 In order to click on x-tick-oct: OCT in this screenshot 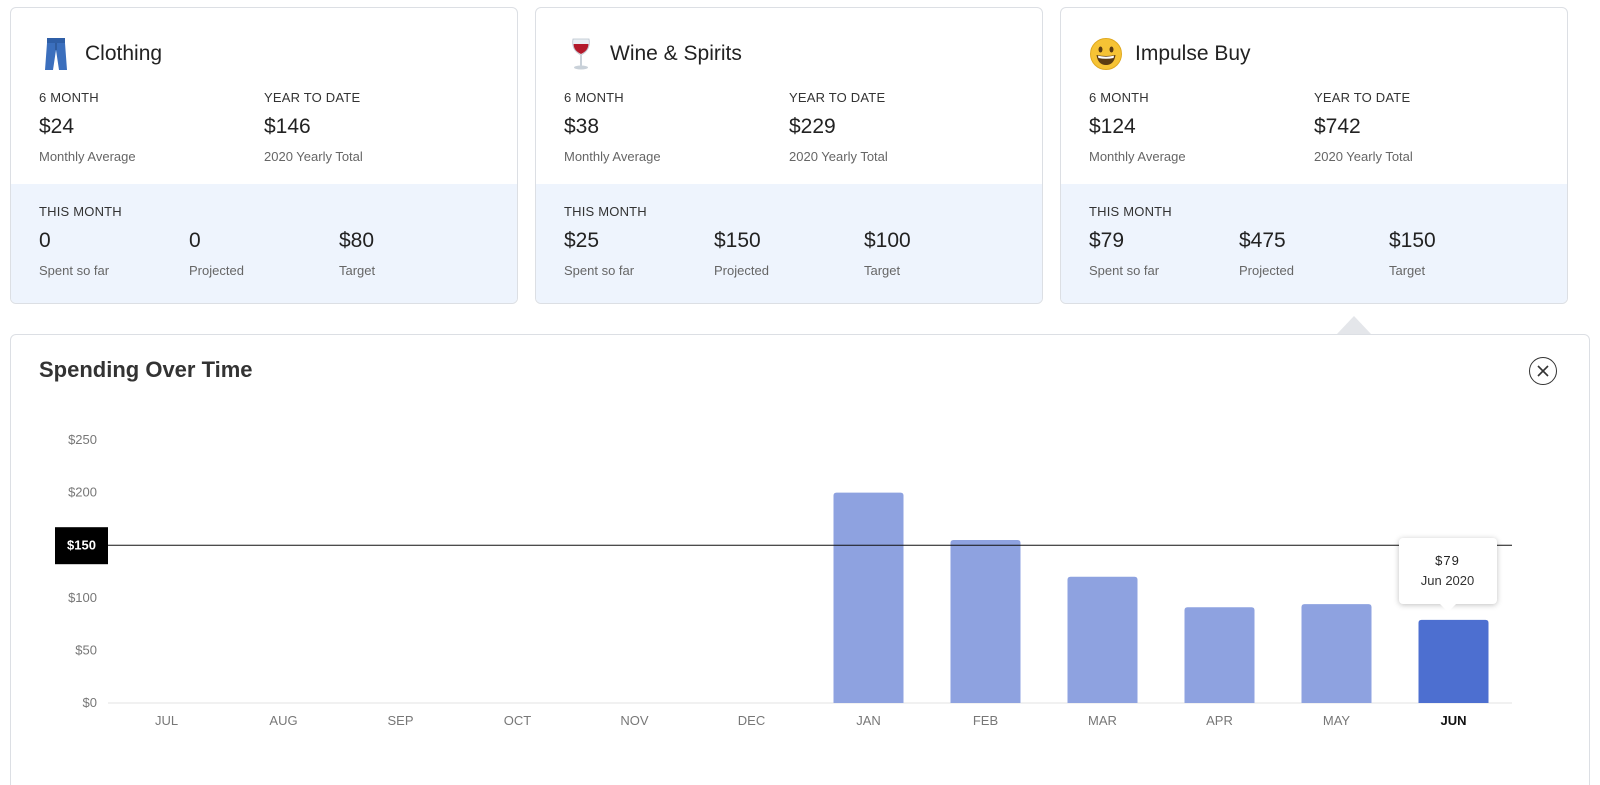, I will do `click(518, 720)`.